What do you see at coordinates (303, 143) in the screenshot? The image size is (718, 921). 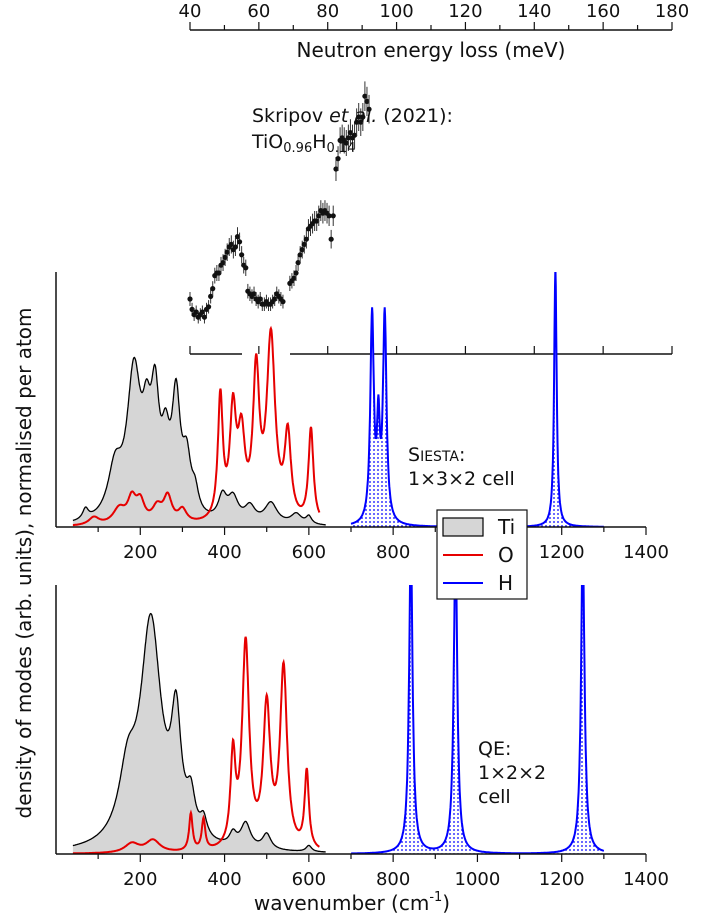 I see `experiment-annotation-formula: TiO0.96H0.14` at bounding box center [303, 143].